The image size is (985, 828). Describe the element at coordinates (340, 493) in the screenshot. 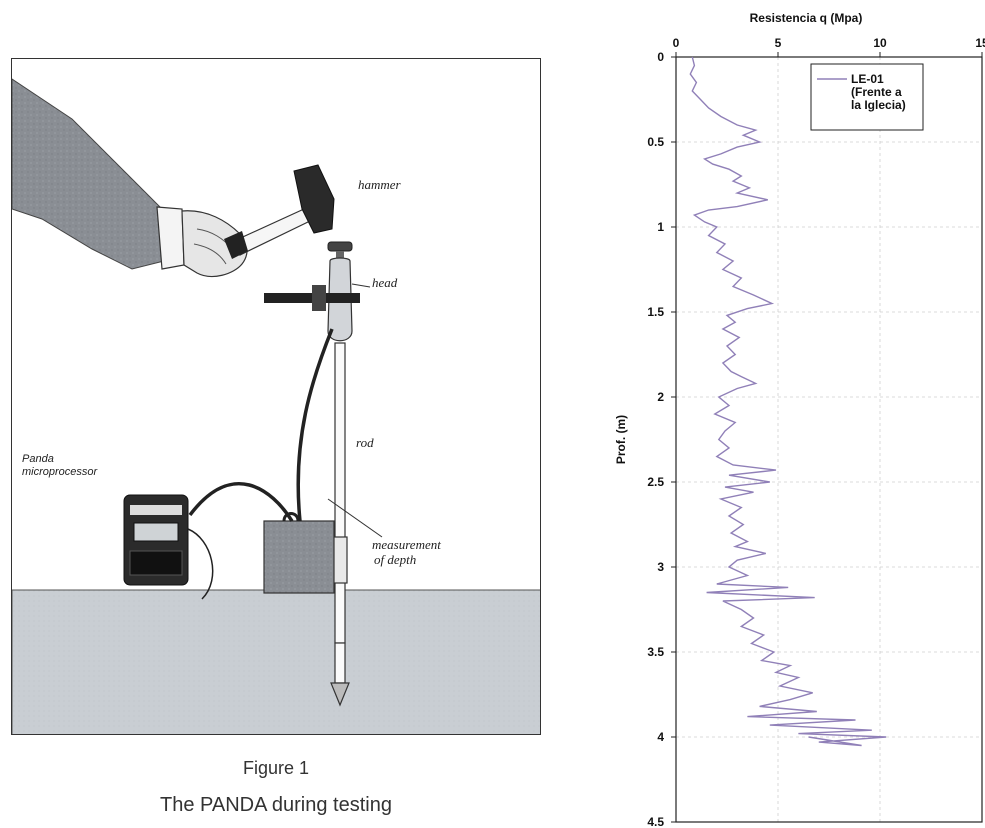

I see `rod` at that location.